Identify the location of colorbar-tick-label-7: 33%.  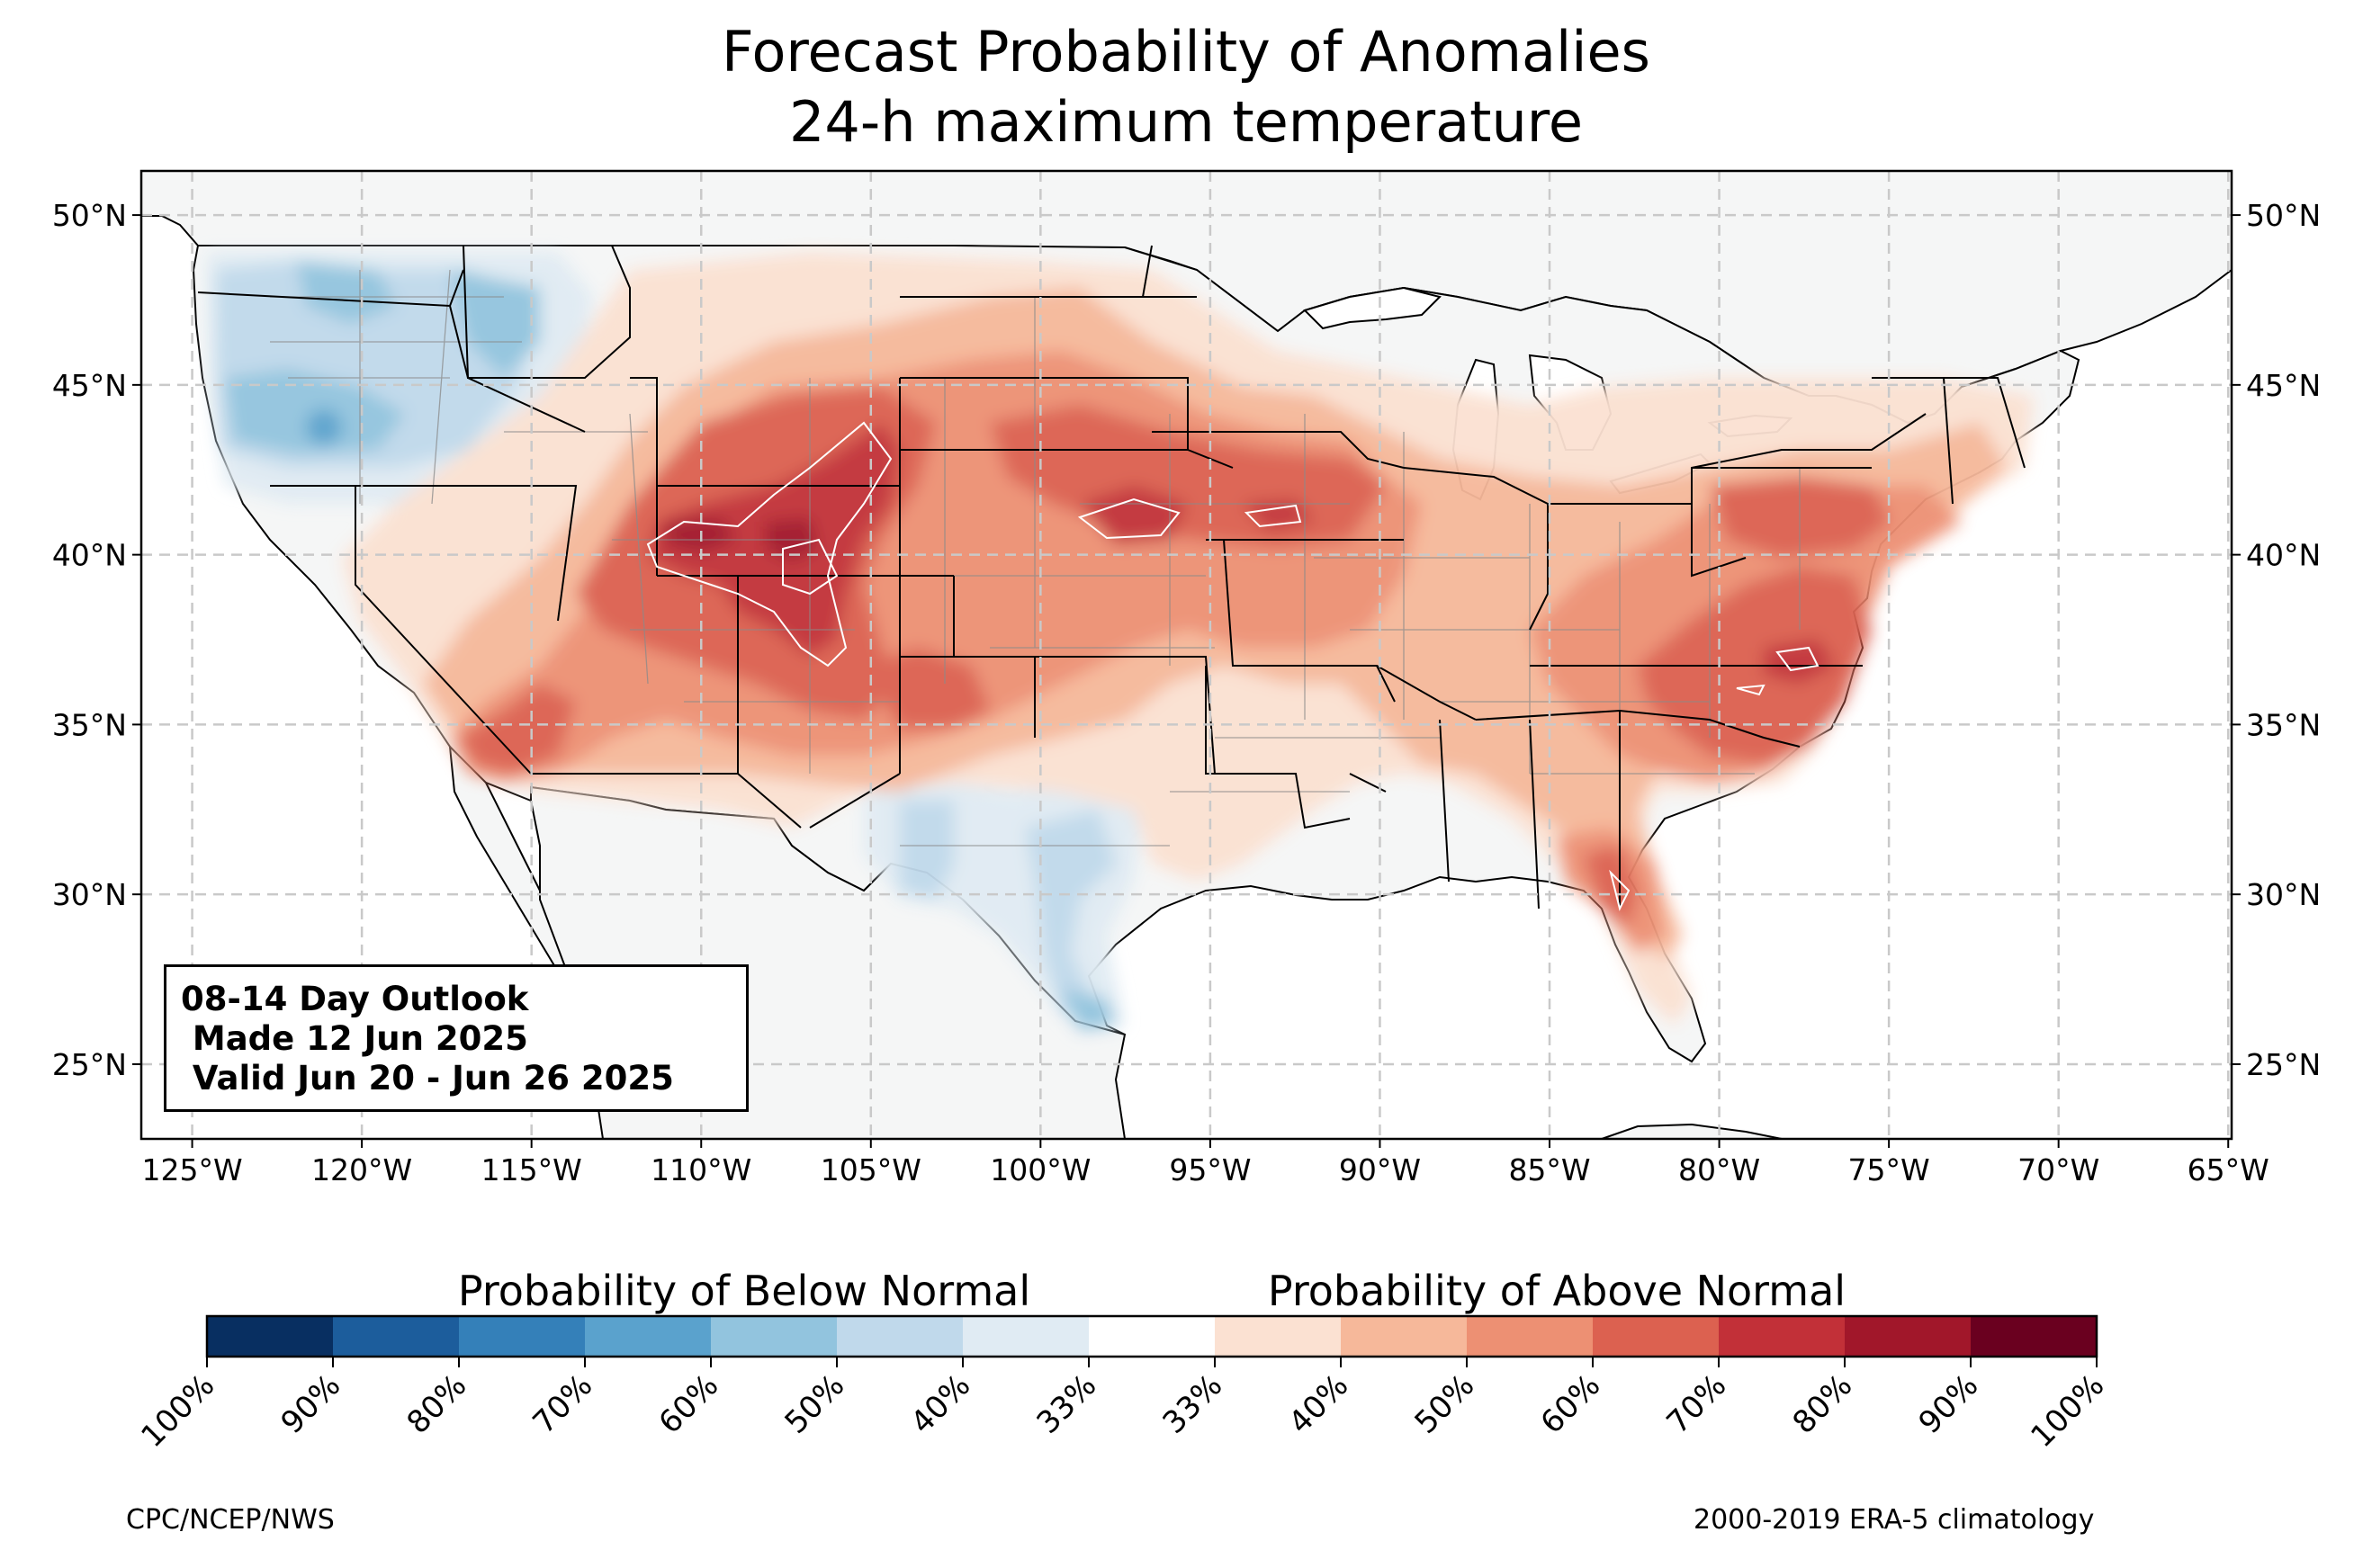
(1067, 1404).